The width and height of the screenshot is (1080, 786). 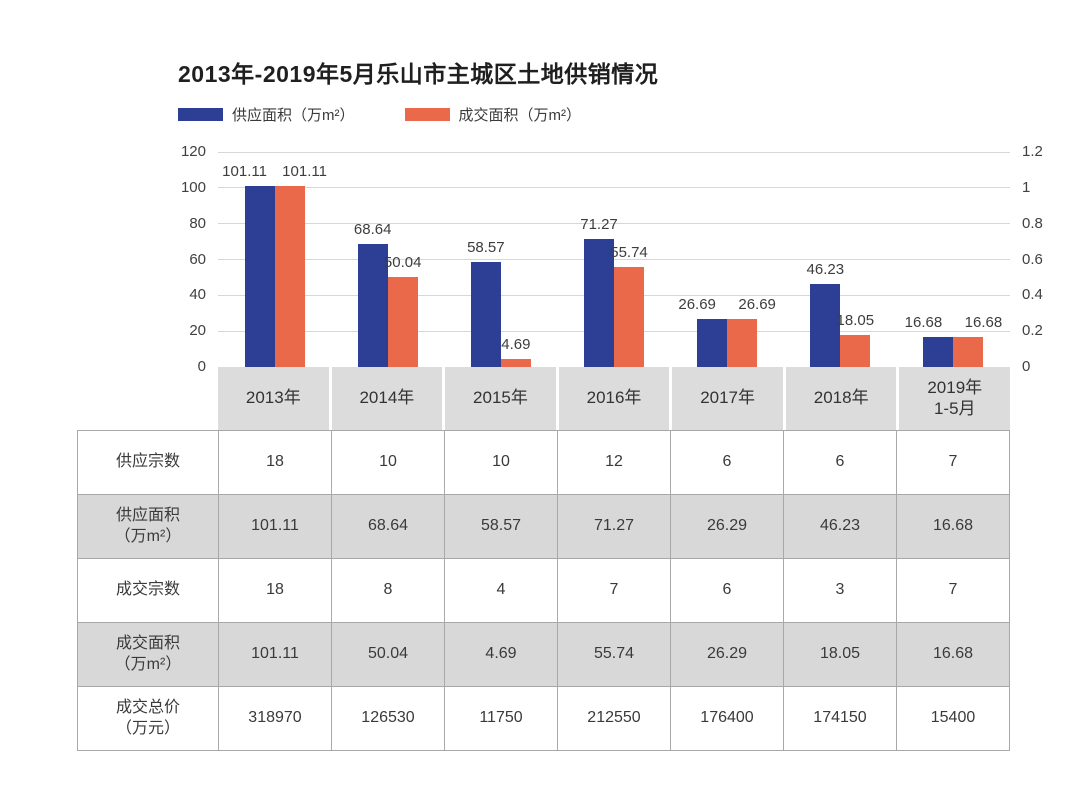 I want to click on table-cell: 15400, so click(x=953, y=719).